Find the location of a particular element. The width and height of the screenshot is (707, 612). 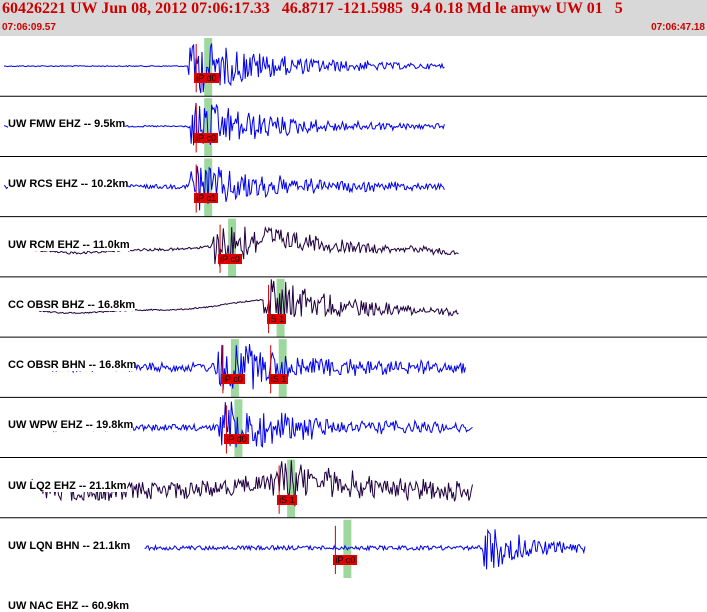

channel-label: UW LQN BHN -- 21.1km is located at coordinates (69, 545).